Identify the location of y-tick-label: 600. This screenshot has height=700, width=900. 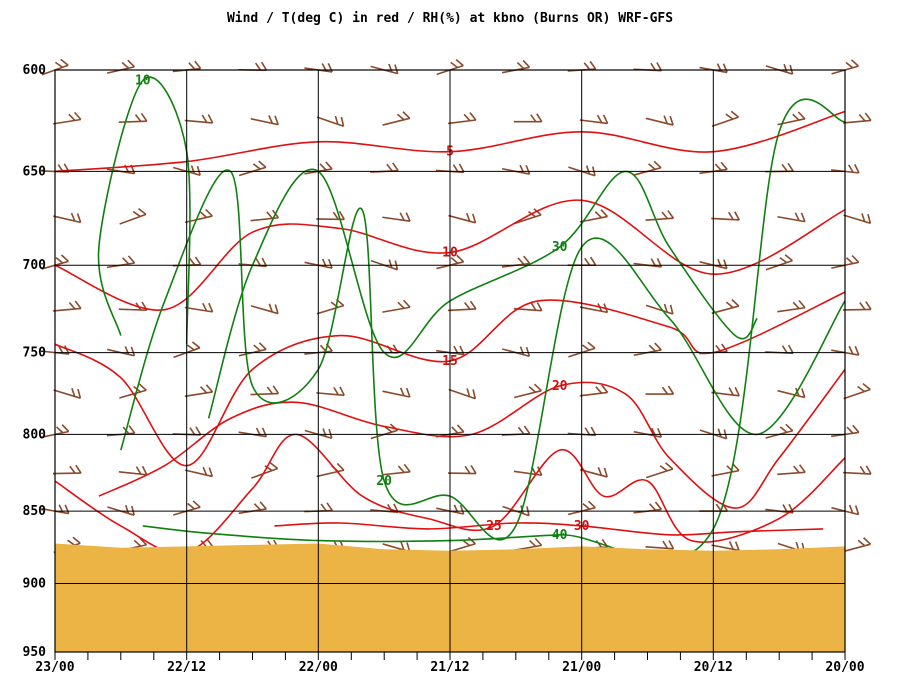
(35, 70).